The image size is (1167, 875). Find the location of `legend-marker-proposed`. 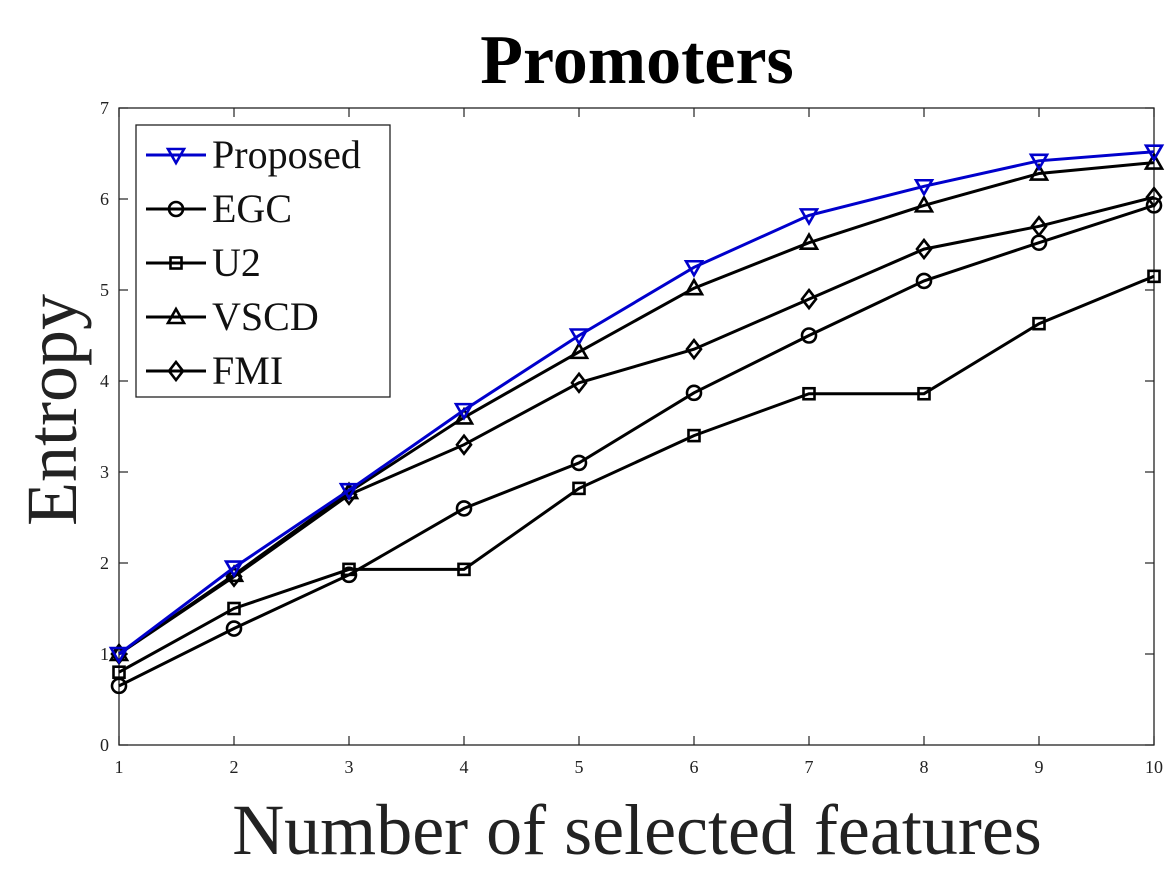

legend-marker-proposed is located at coordinates (176, 156).